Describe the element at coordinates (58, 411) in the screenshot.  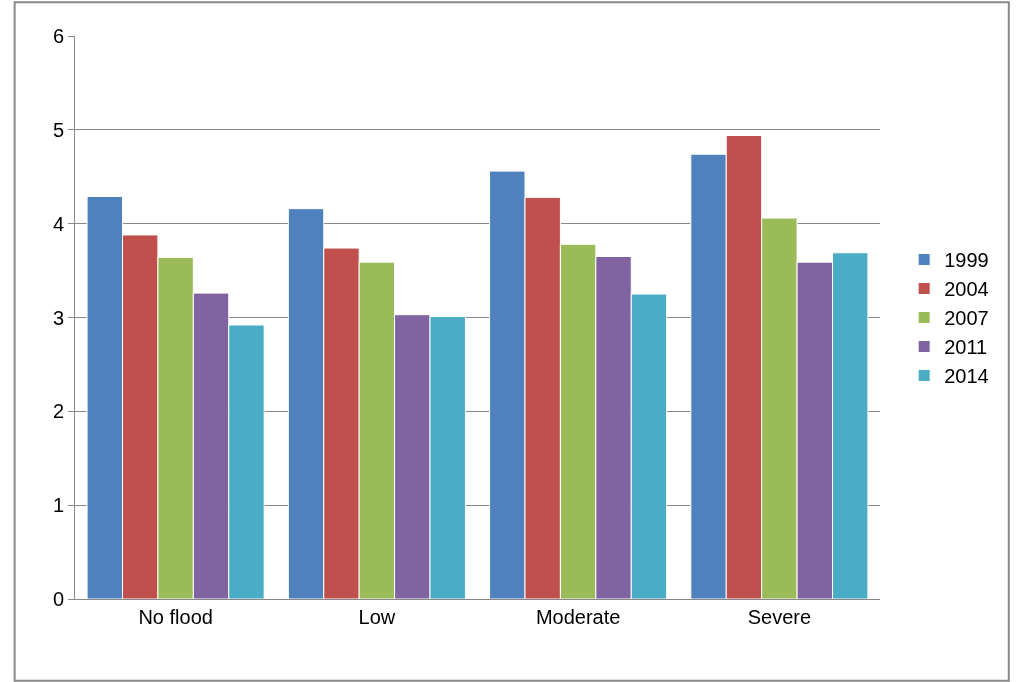
I see `y-tick-label: 2` at that location.